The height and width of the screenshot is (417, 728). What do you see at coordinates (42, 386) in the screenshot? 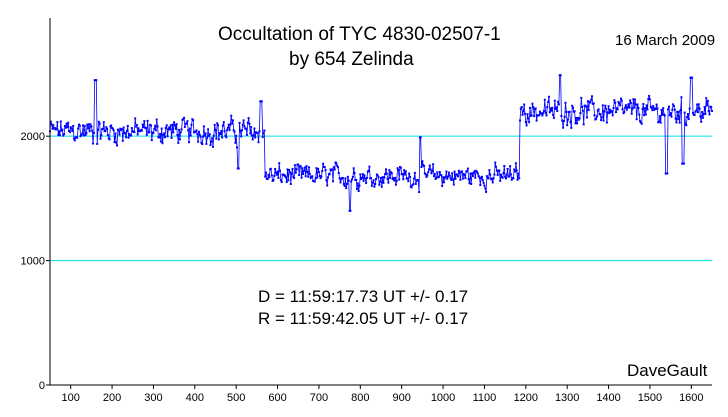
I see `y-tick-label: 0` at bounding box center [42, 386].